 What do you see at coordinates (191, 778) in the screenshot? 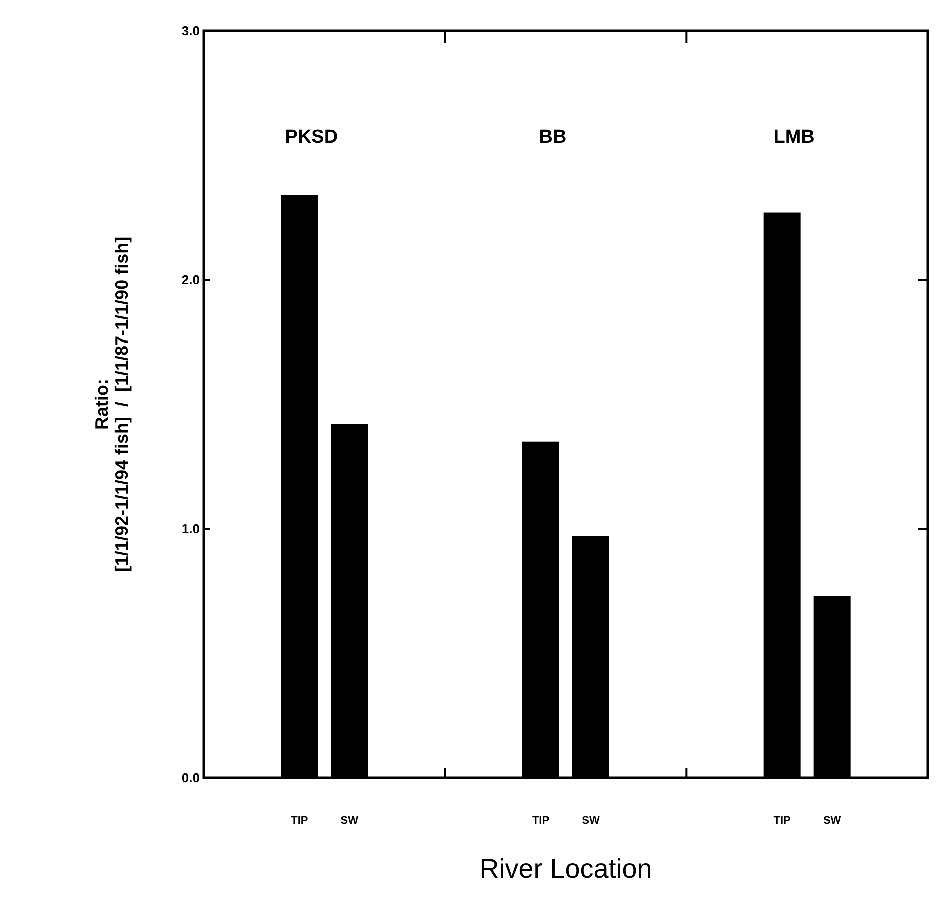
I see `y-tick-label: 0.0` at bounding box center [191, 778].